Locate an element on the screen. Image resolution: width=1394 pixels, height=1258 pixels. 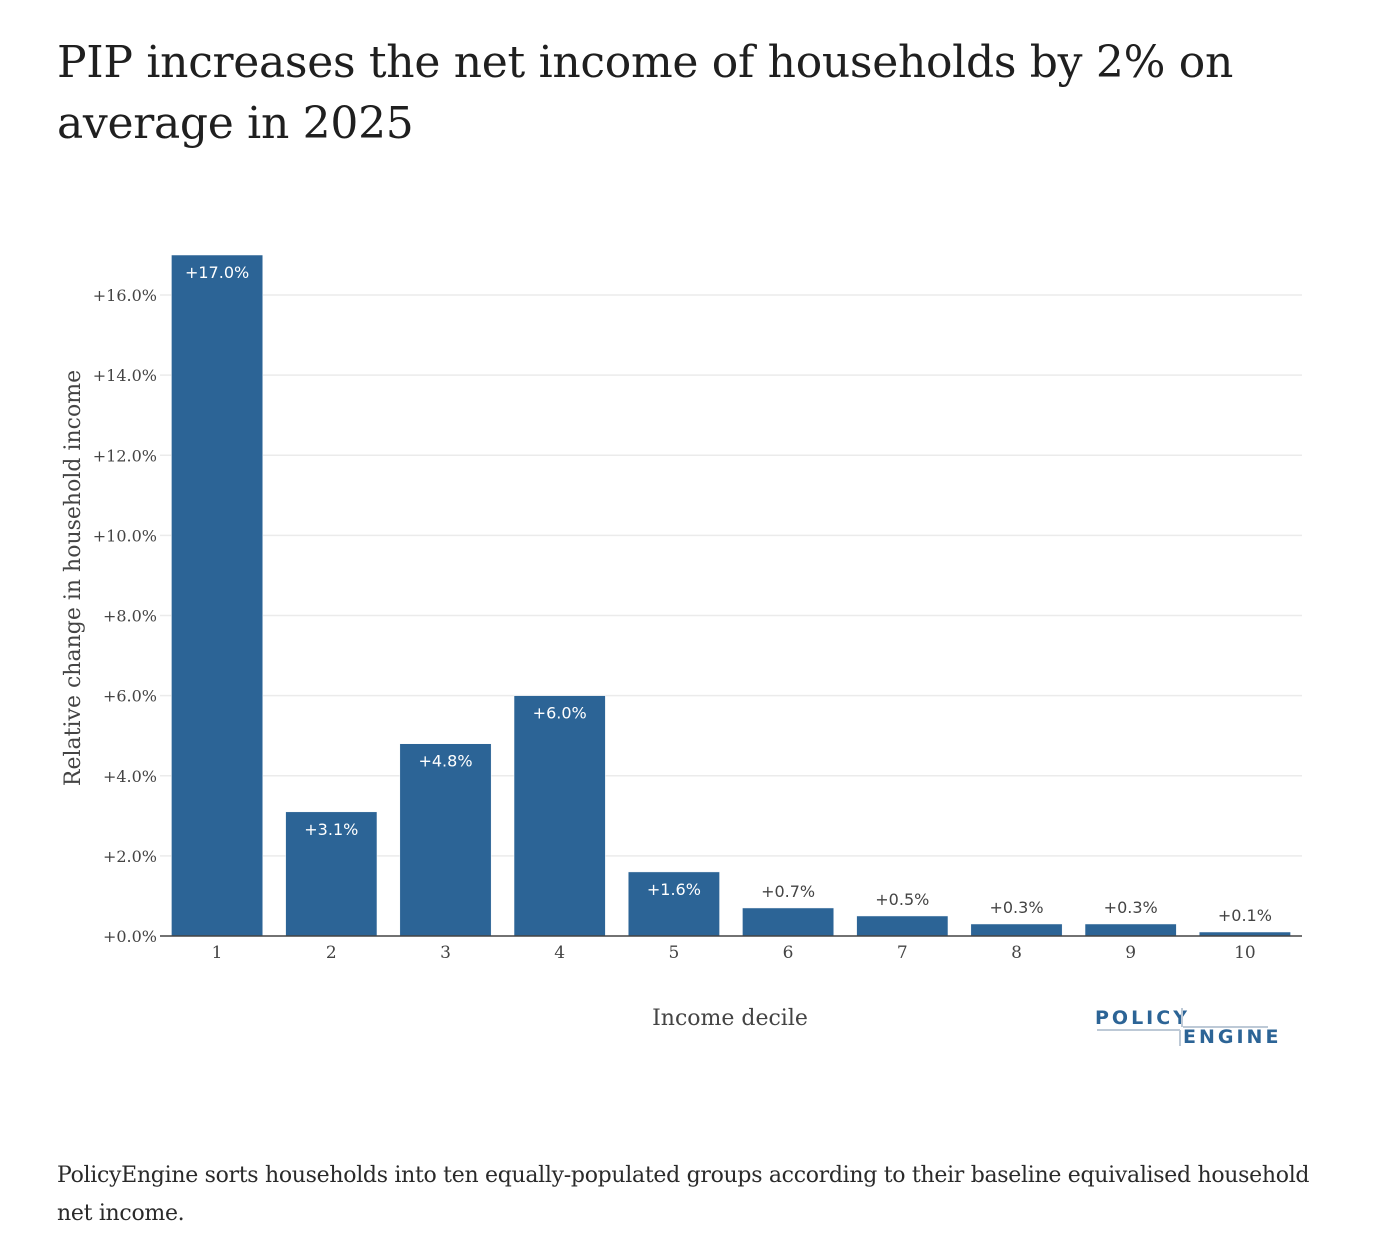
x-tick-label: 9 is located at coordinates (1130, 953).